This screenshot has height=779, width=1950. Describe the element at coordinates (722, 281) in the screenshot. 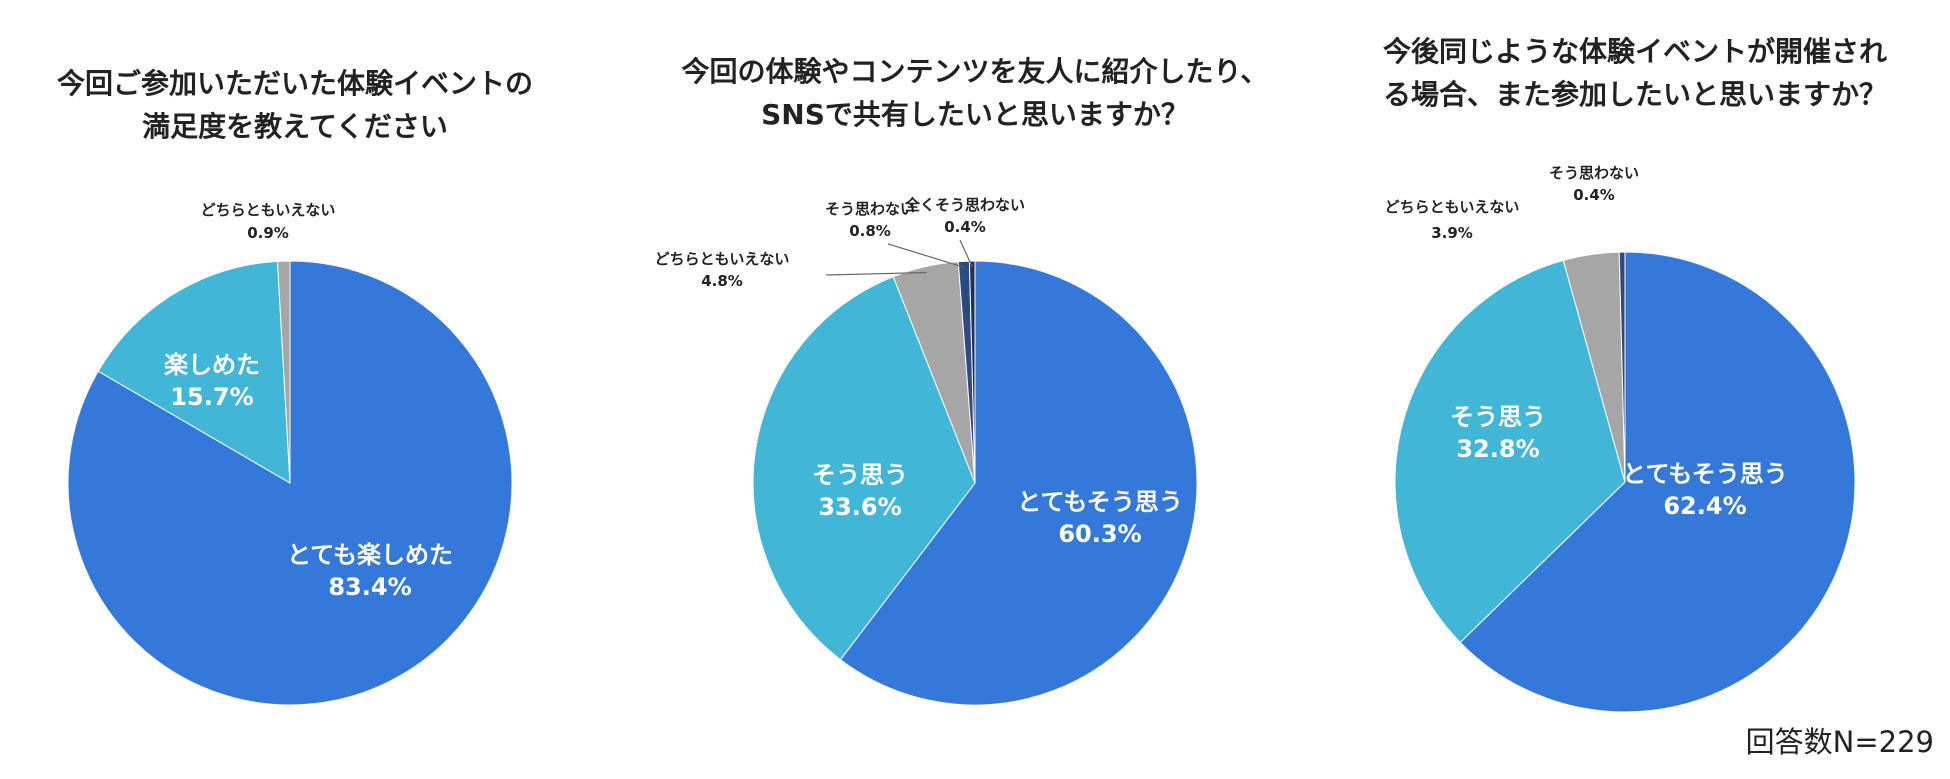

I see `slice-value-label: 4.8%` at that location.